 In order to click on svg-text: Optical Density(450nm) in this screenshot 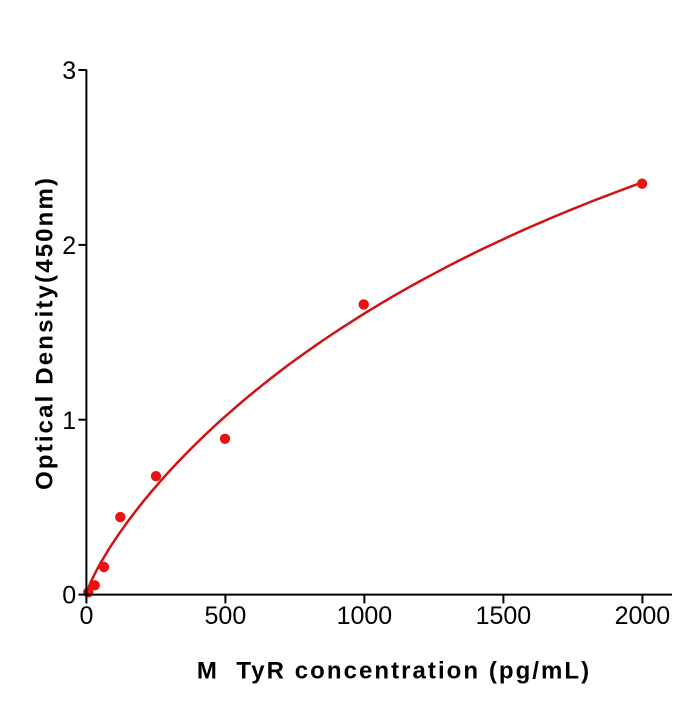, I will do `click(45, 333)`.